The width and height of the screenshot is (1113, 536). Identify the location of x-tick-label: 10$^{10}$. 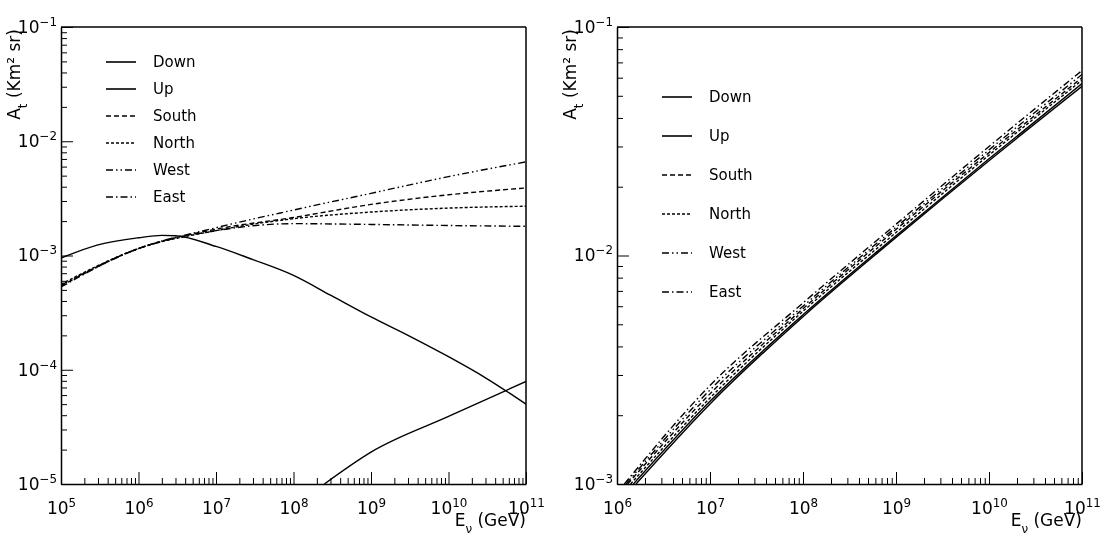
(989, 507).